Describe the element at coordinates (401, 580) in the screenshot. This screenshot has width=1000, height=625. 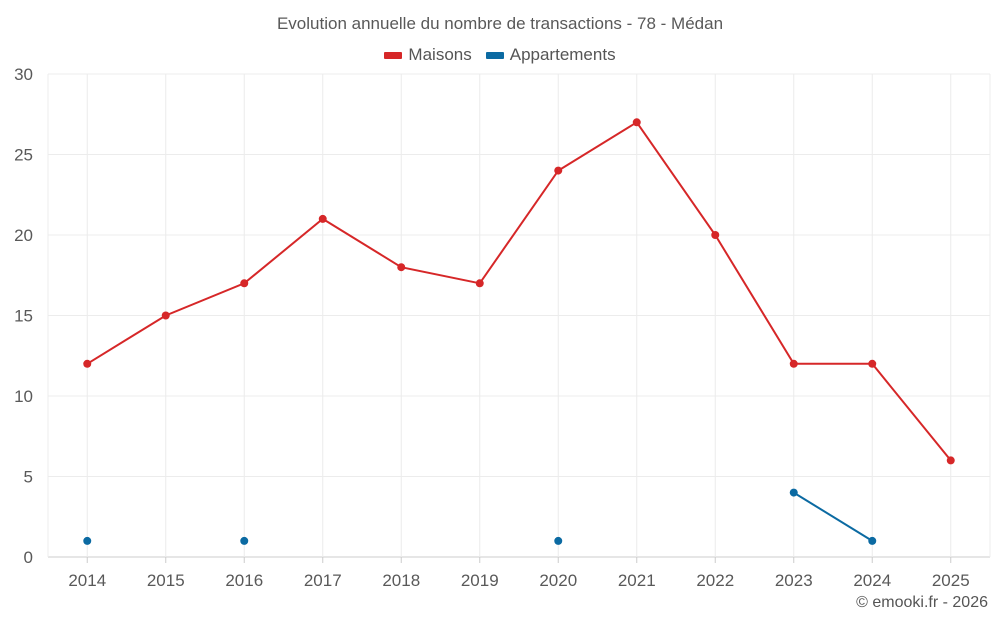
I see `x-tick-label-2018: 2018` at that location.